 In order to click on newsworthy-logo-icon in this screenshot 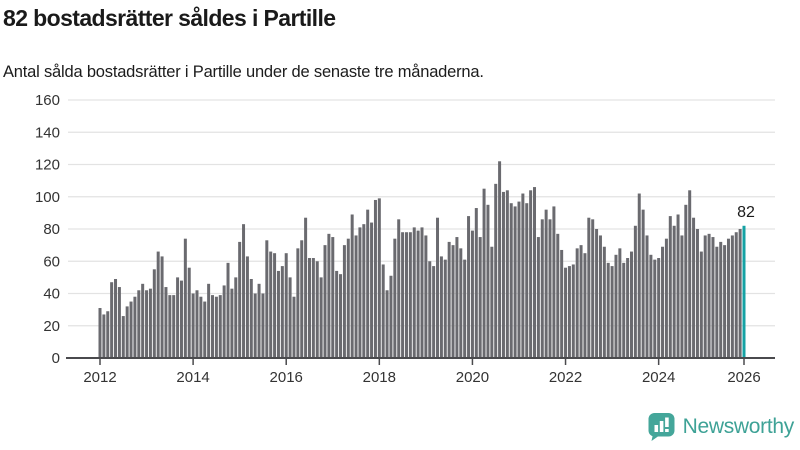, I will do `click(661, 427)`.